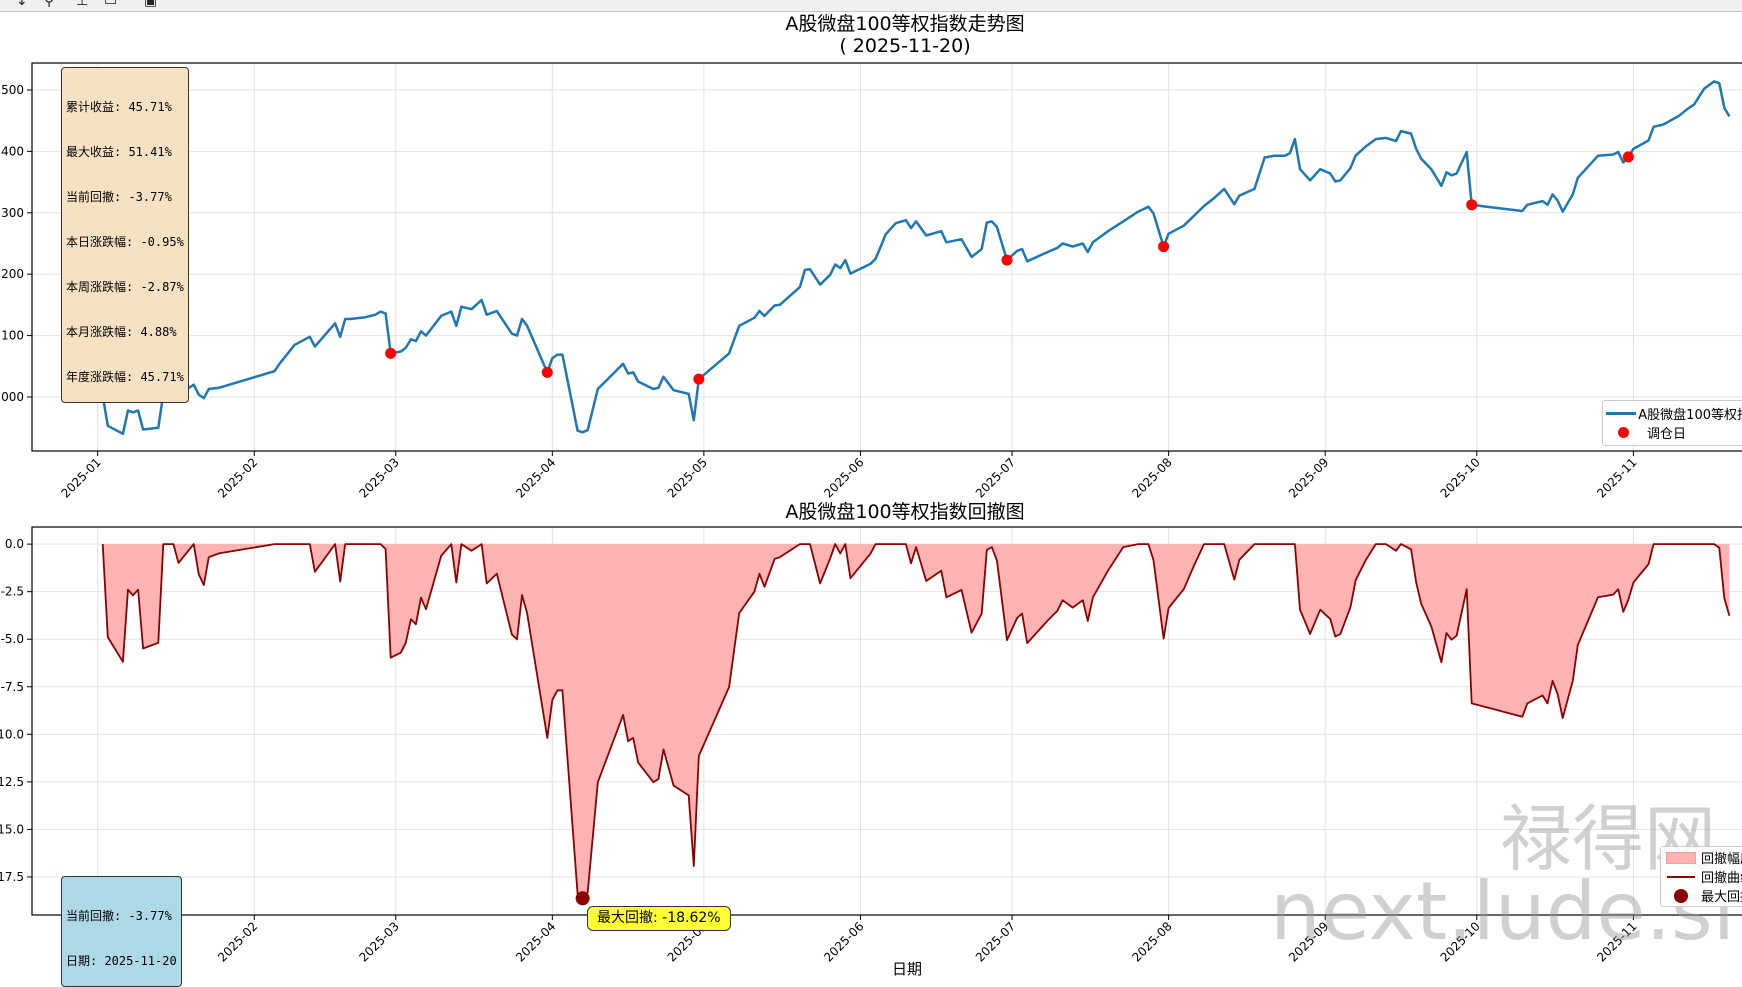  I want to click on y-tick-label: -17.5, so click(12, 877).